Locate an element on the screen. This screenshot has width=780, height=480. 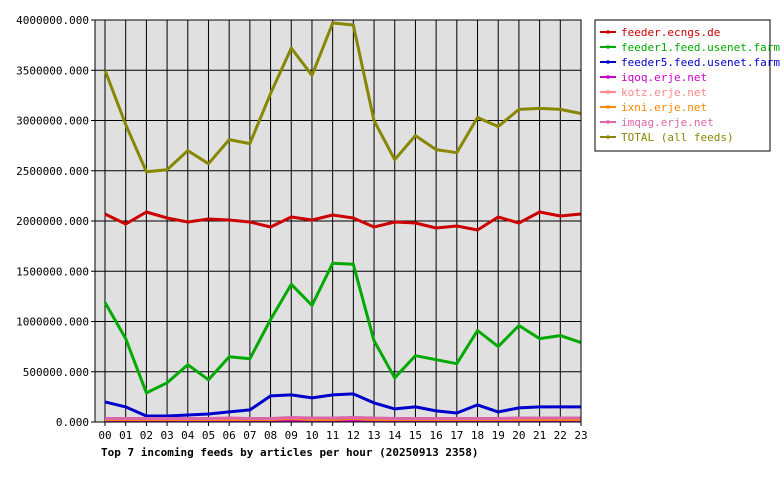
y-tick-label: 0.000 is located at coordinates (72, 422).